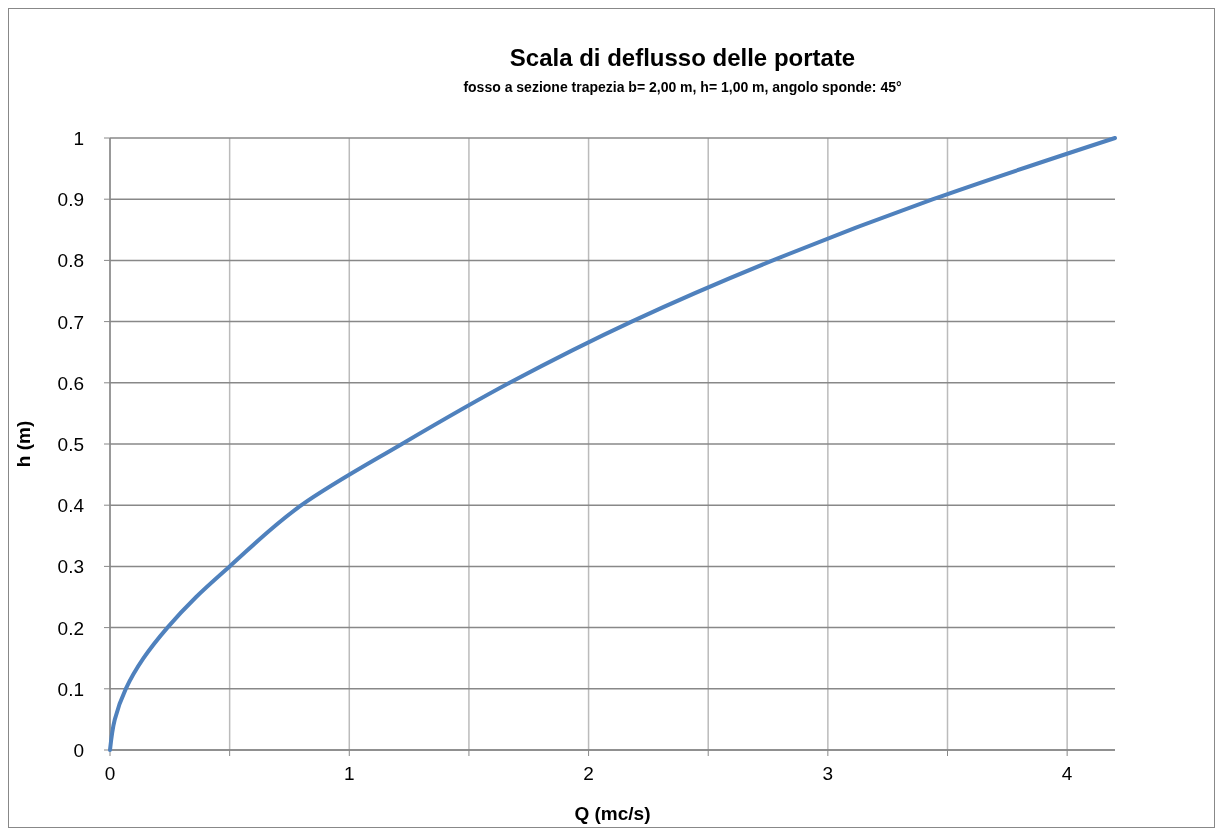  Describe the element at coordinates (23, 444) in the screenshot. I see `y-axis-title: h (m)` at that location.